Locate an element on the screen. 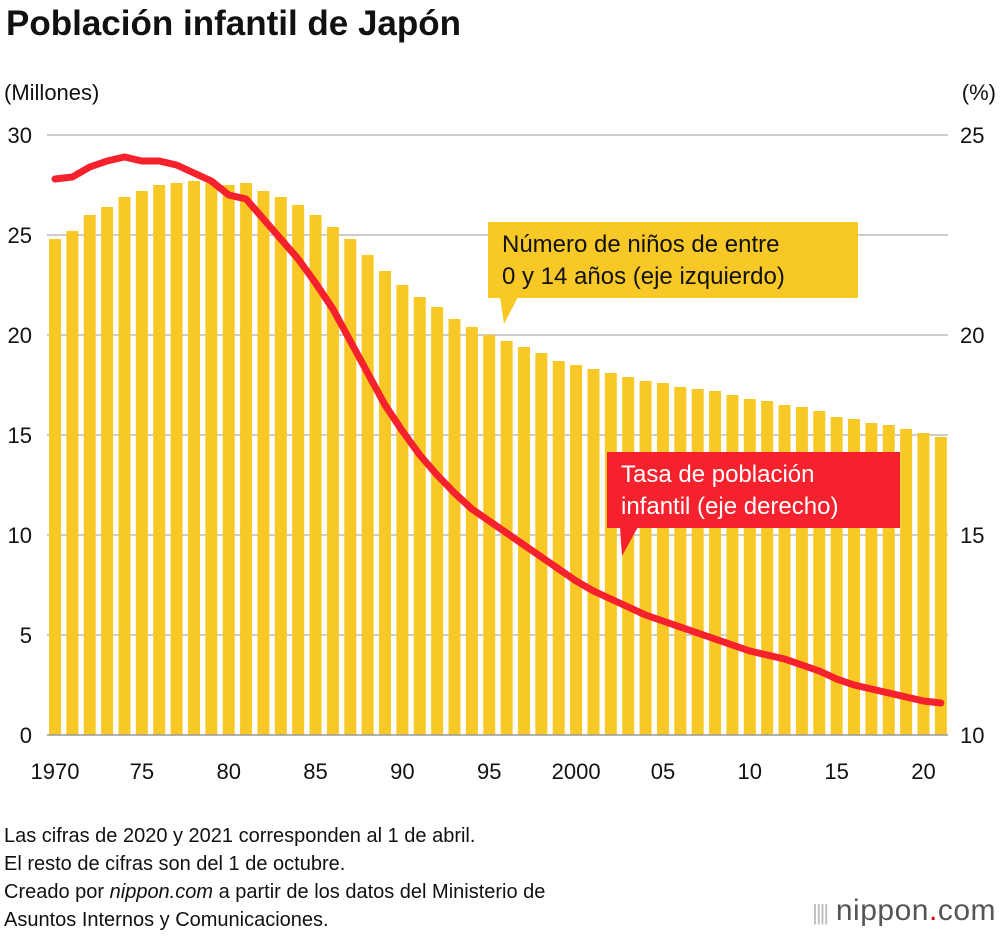 The image size is (1000, 936). line-annotation-text: infantil (eje derecho) is located at coordinates (729, 506).